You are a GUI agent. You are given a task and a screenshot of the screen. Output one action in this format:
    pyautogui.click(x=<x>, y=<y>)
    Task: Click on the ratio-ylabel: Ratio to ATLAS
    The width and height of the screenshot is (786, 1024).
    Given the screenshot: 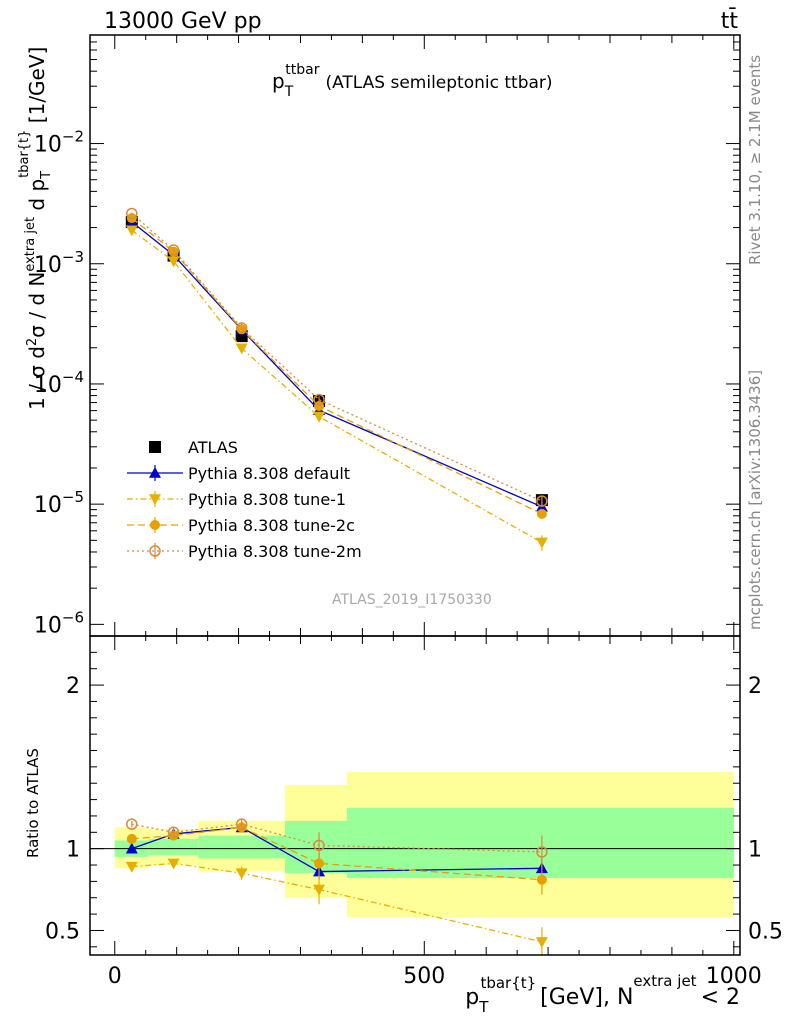 What is the action you would take?
    pyautogui.click(x=33, y=803)
    